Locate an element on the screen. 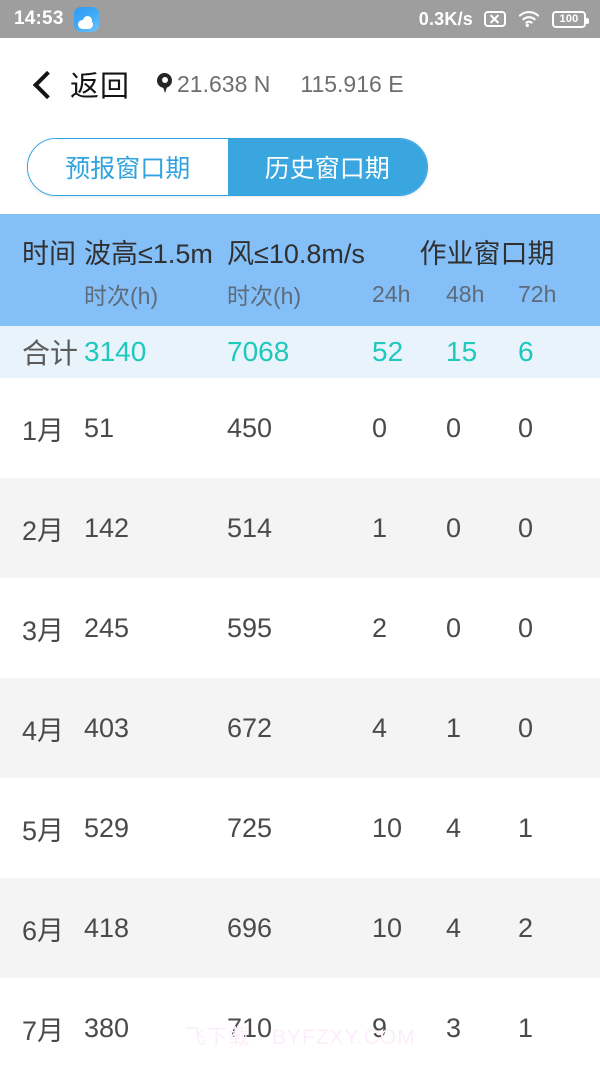 The width and height of the screenshot is (600, 1067). battery-level-label: 100 is located at coordinates (569, 18).